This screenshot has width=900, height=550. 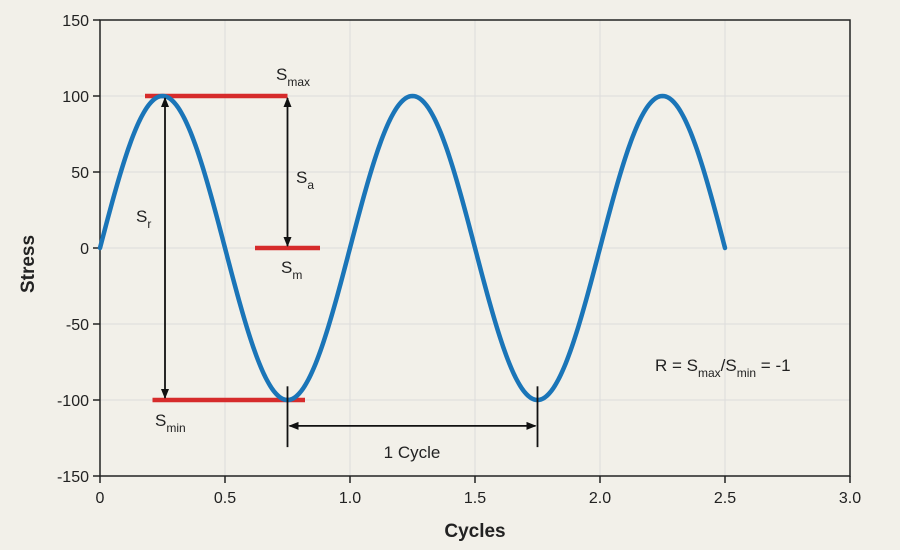 I want to click on sm-label: Sm, so click(x=291, y=270).